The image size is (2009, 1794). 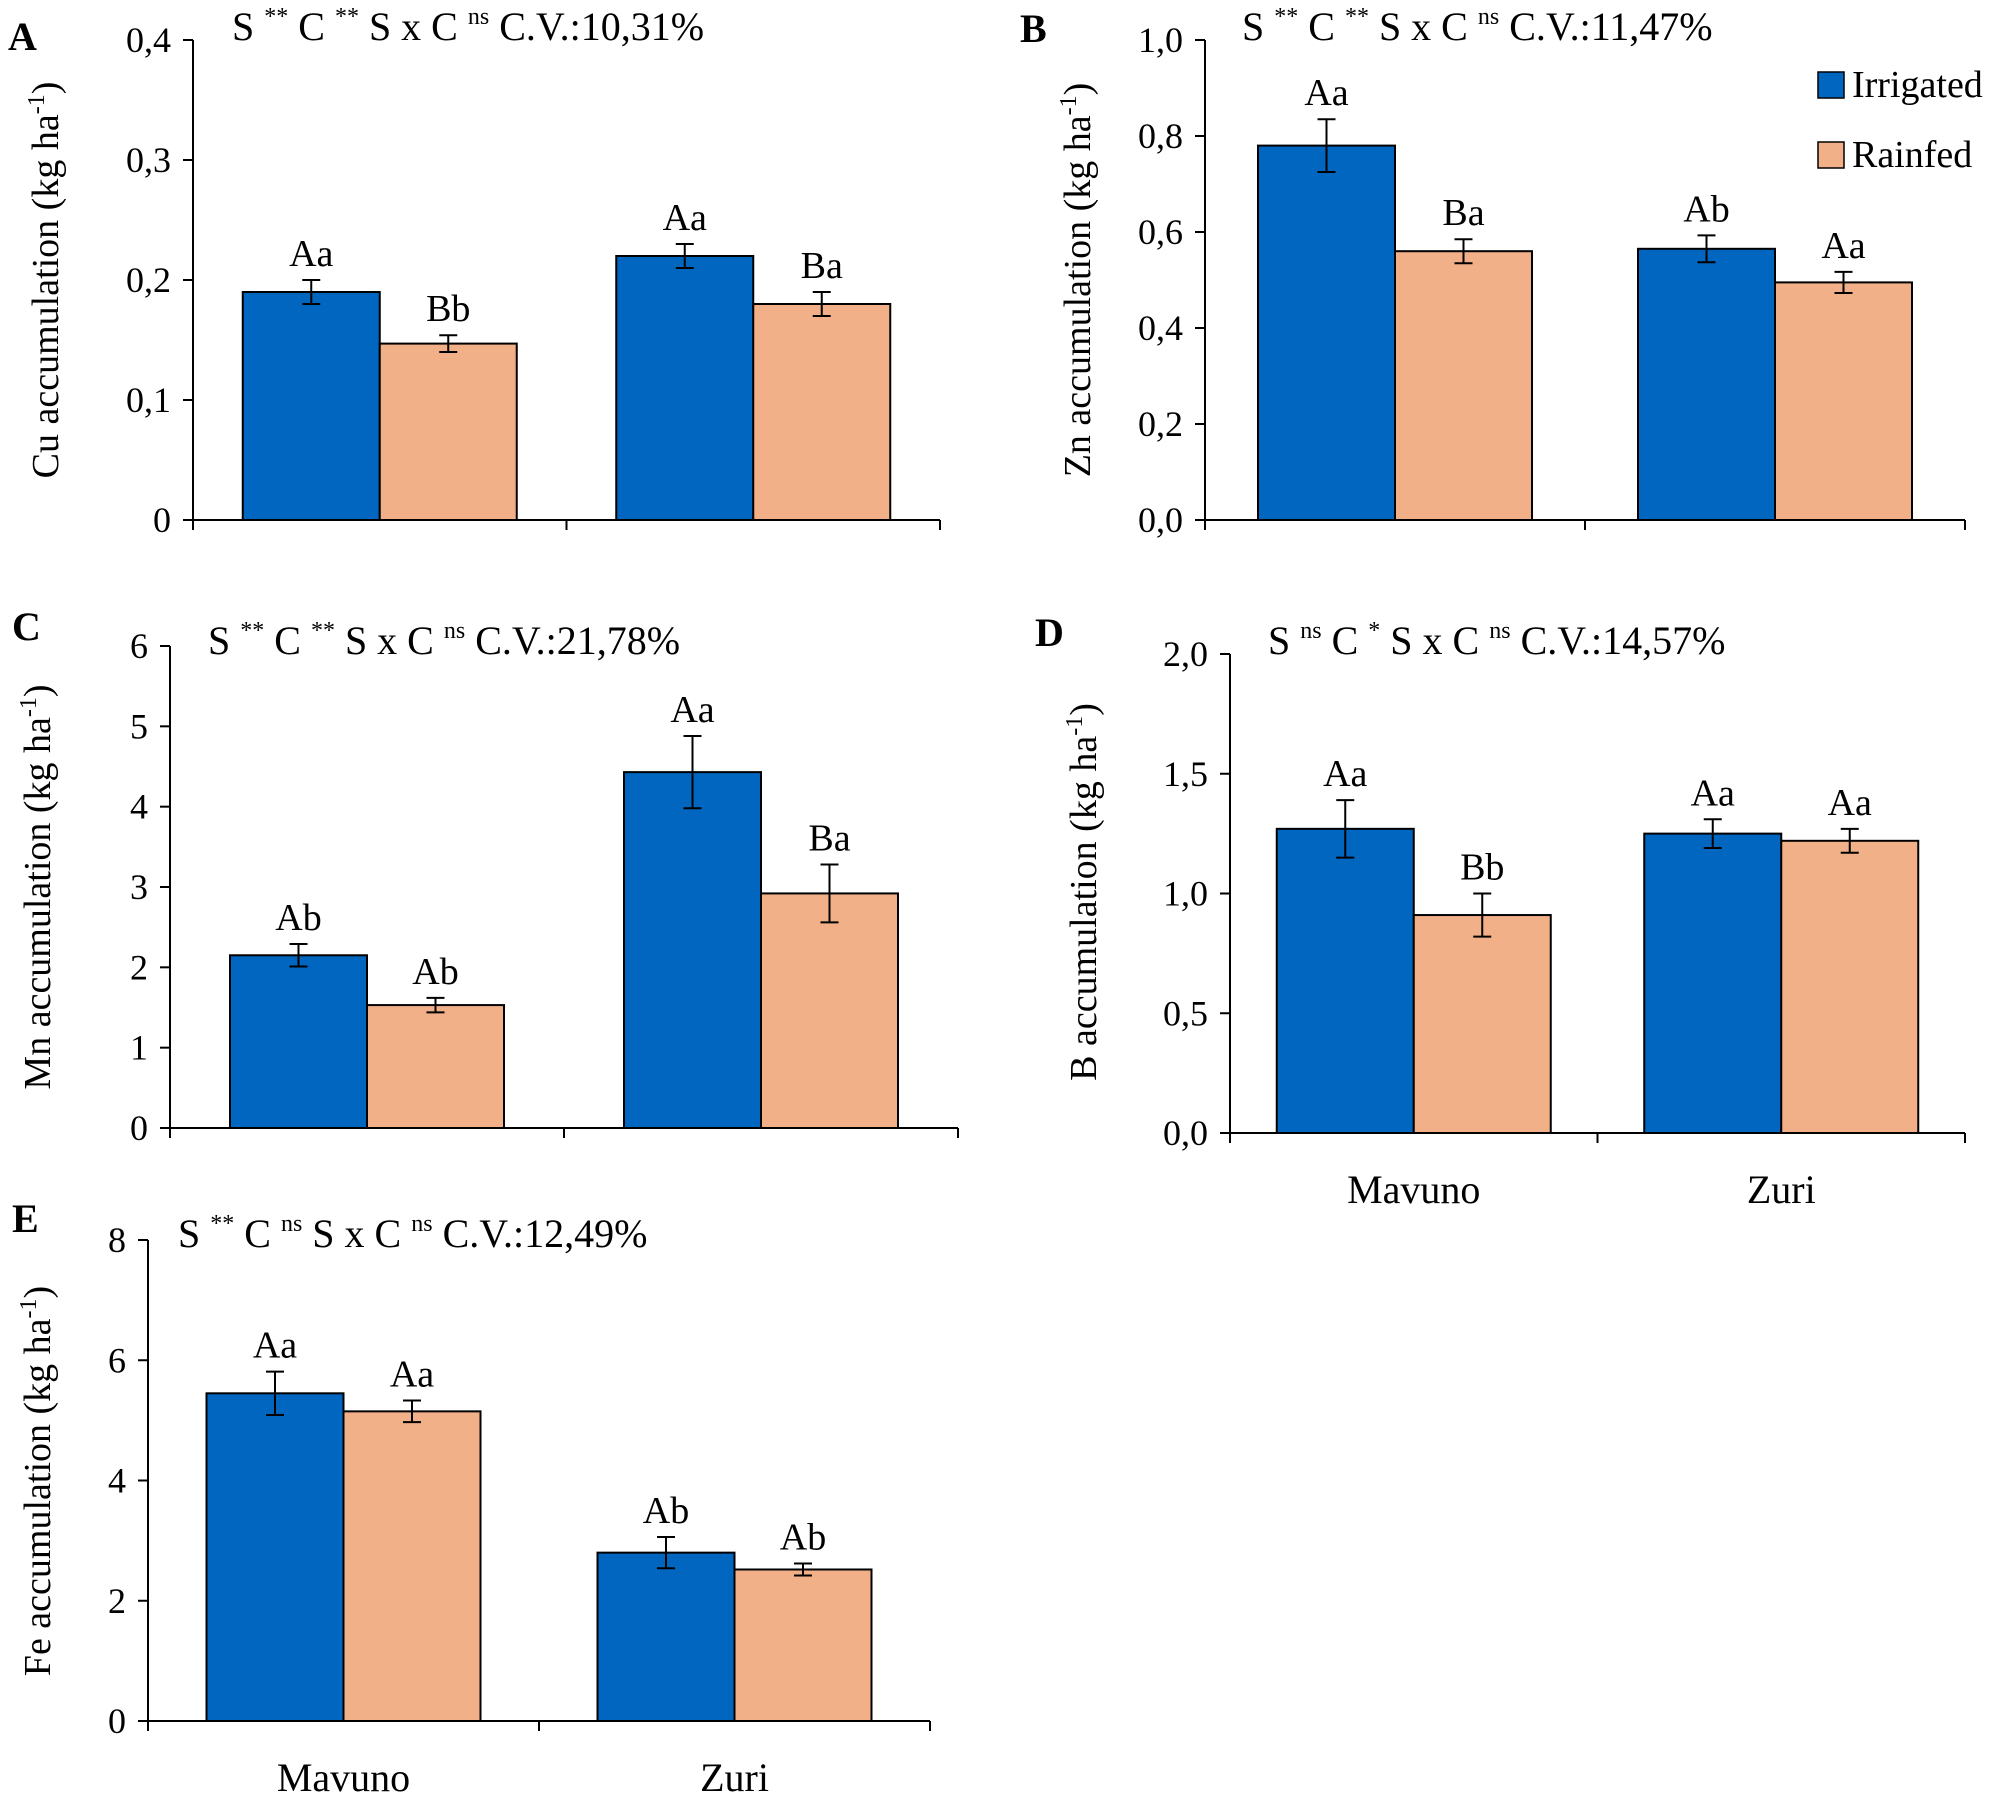 I want to click on y-axis-title: Zn accumulation (kg ha-1), so click(x=1077, y=280).